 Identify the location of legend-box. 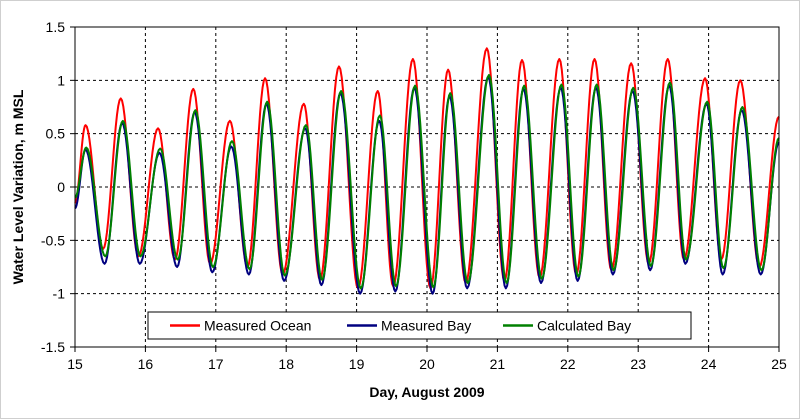
(419, 325).